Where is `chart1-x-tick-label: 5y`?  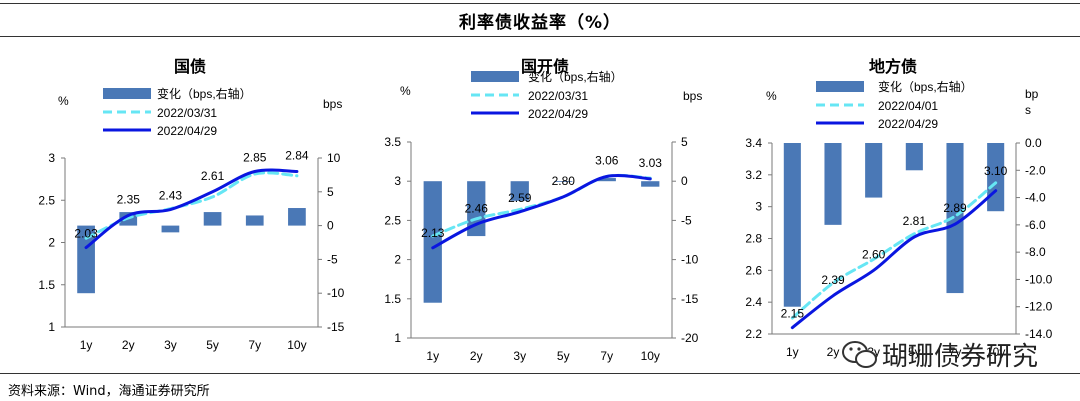
chart1-x-tick-label: 5y is located at coordinates (212, 345).